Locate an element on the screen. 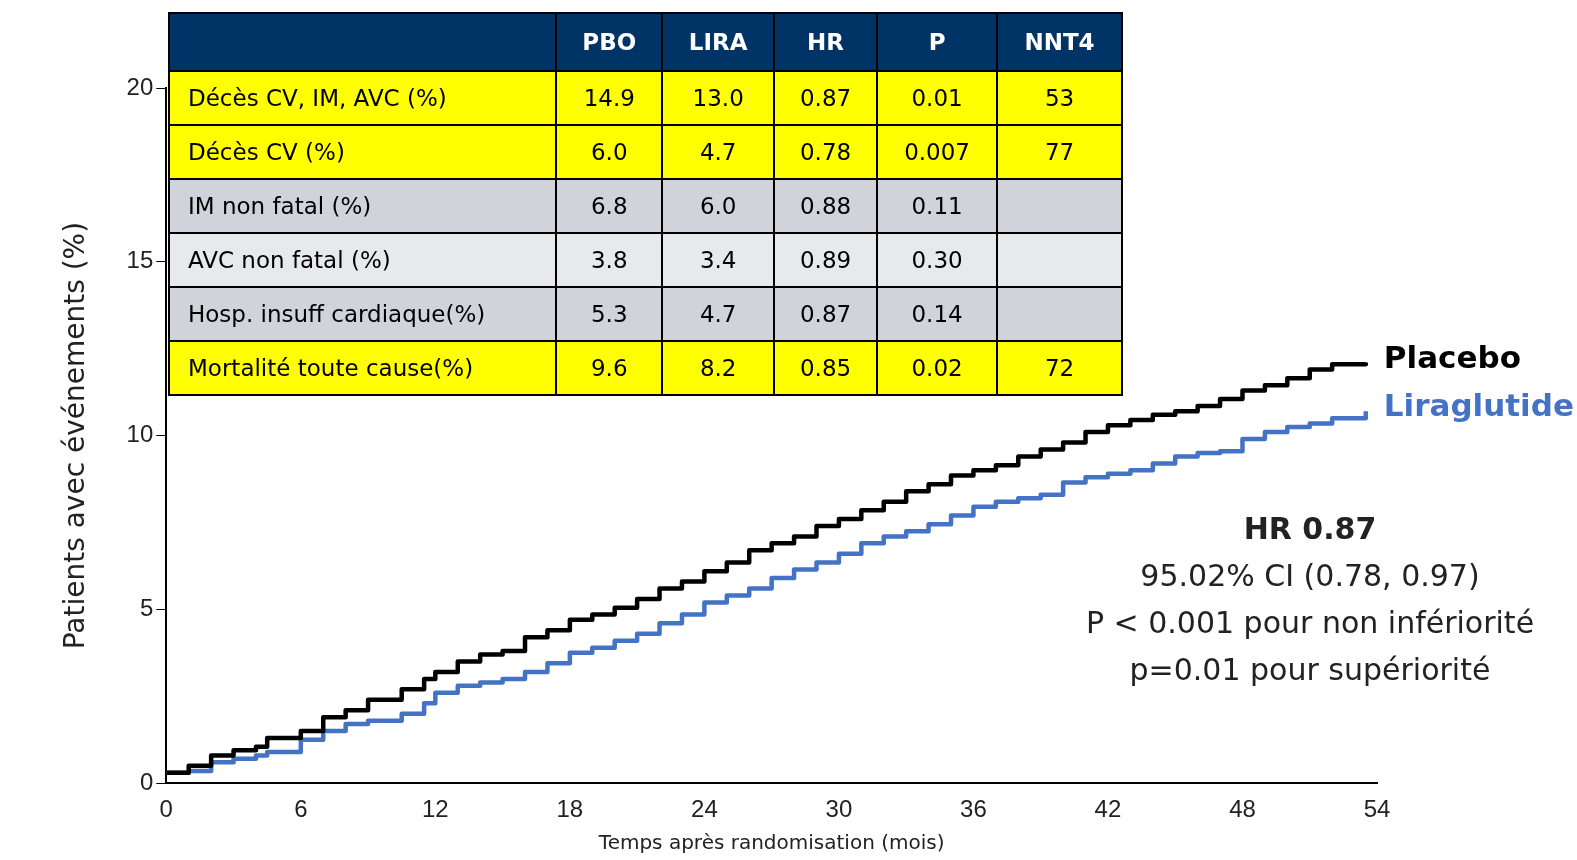 The width and height of the screenshot is (1577, 860). text: 5.3 is located at coordinates (609, 314).